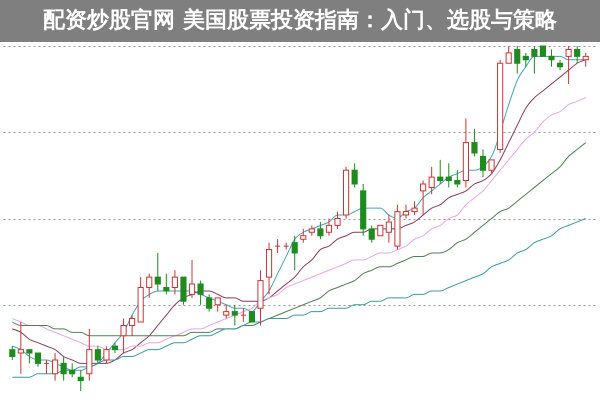 Image resolution: width=600 pixels, height=399 pixels. What do you see at coordinates (300, 21) in the screenshot?
I see `chart-title: 配资炒股官网 美国股票投资指南：入门、选股与策略` at bounding box center [300, 21].